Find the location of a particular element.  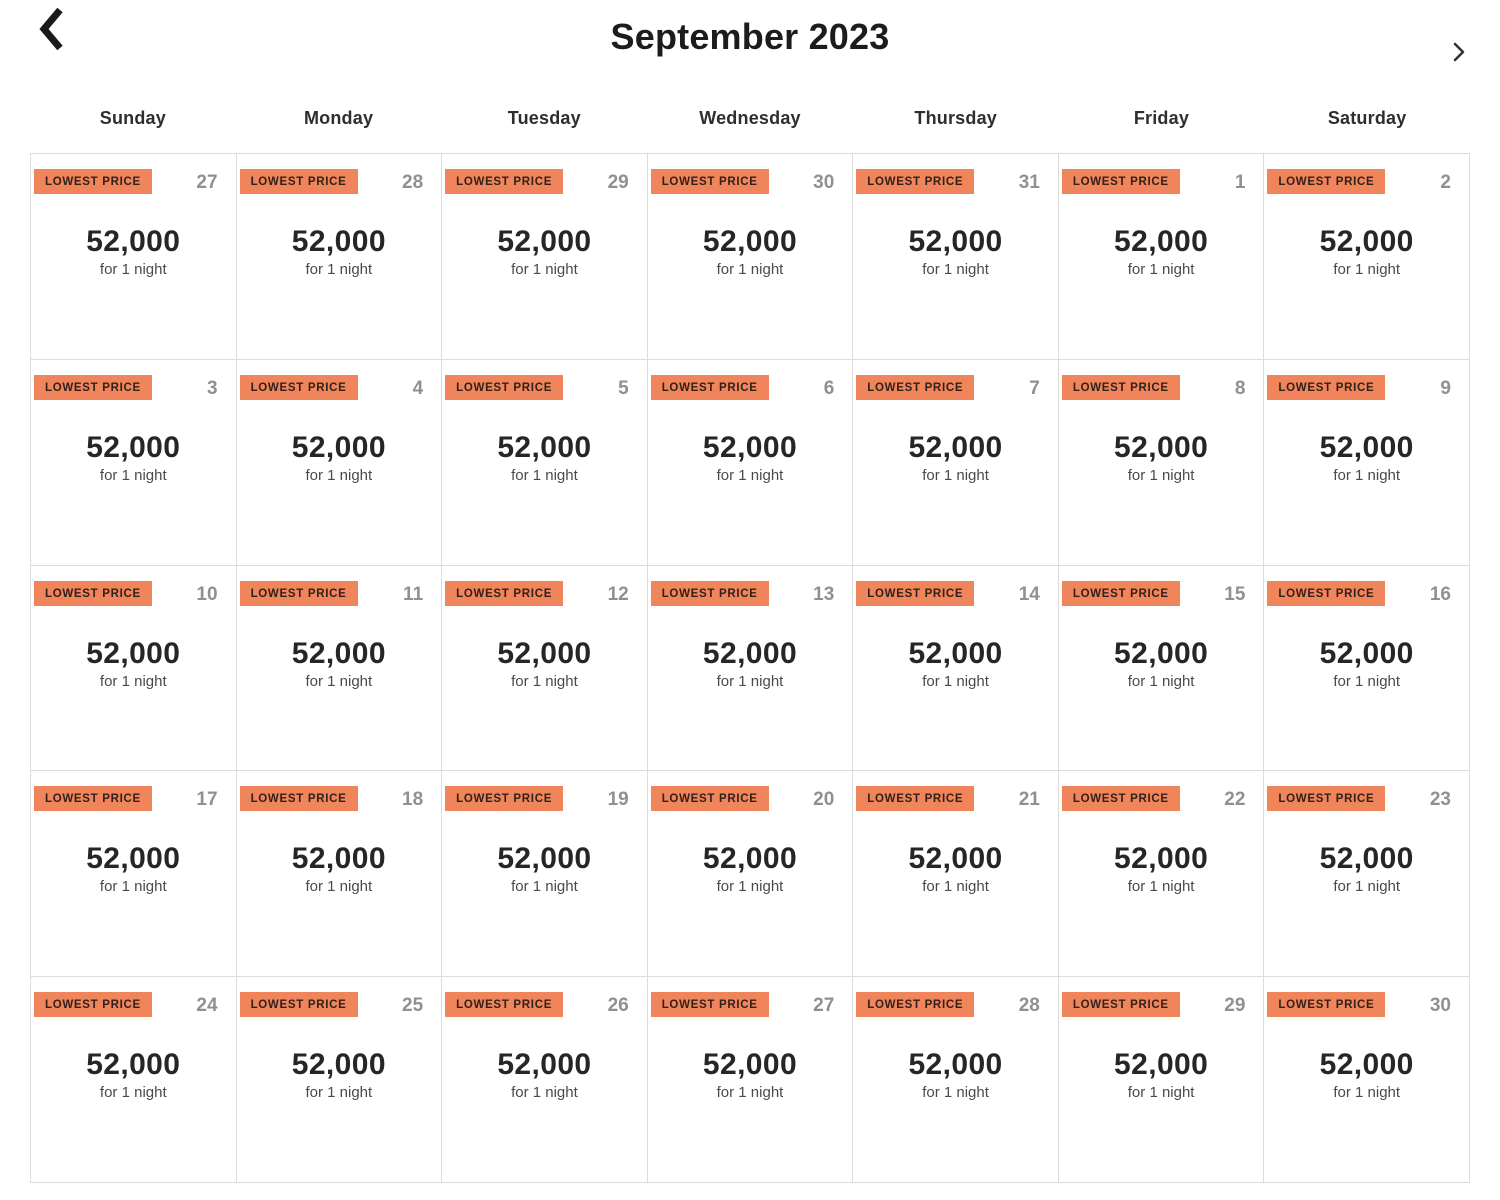

day-number: 6 is located at coordinates (829, 388).